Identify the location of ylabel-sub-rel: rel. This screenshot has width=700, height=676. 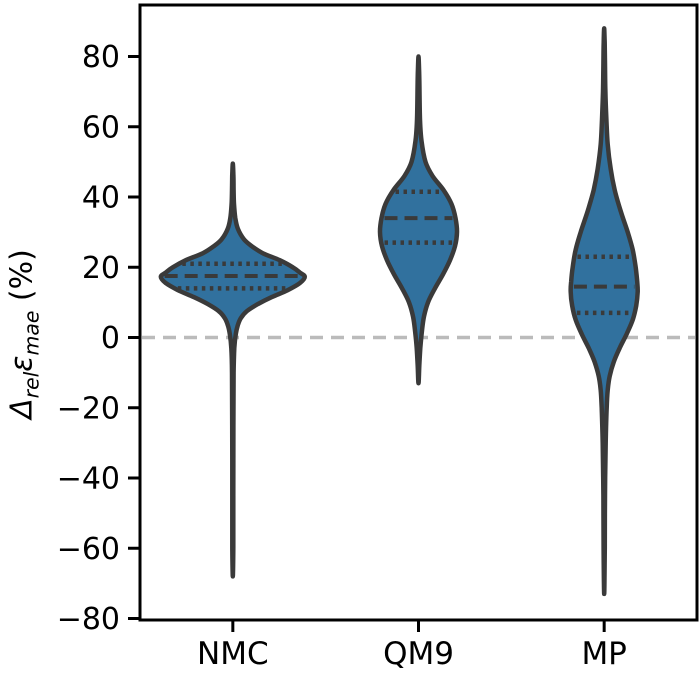
(31, 385).